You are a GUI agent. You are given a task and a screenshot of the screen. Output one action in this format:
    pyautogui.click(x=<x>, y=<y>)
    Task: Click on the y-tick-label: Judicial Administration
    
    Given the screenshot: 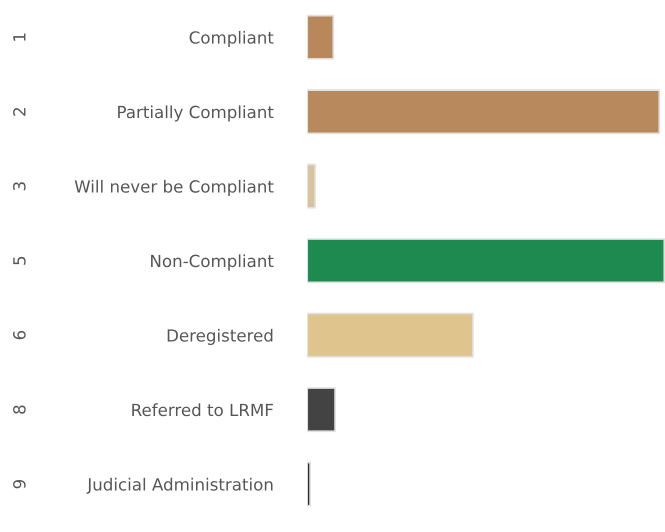 What is the action you would take?
    pyautogui.click(x=179, y=486)
    